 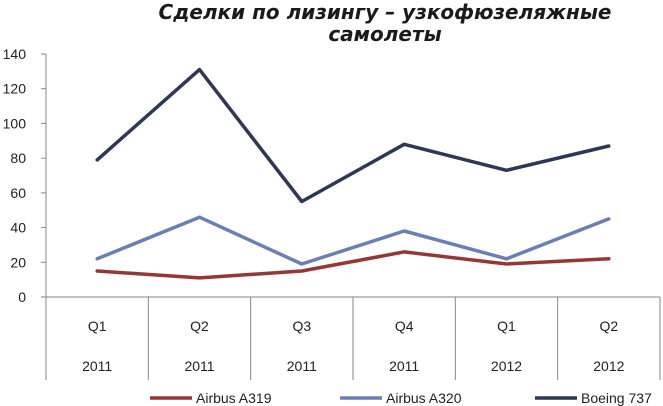 What do you see at coordinates (385, 12) in the screenshot?
I see `chart-title-line-1: Сделки по лизингу – узкофюзеляжные` at bounding box center [385, 12].